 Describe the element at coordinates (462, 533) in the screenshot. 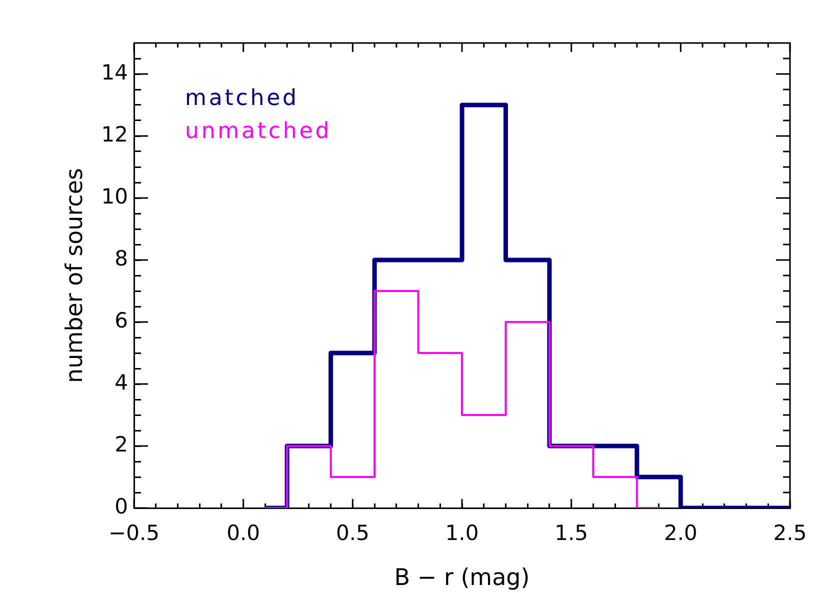

I see `x-tick-label: 1.0` at that location.